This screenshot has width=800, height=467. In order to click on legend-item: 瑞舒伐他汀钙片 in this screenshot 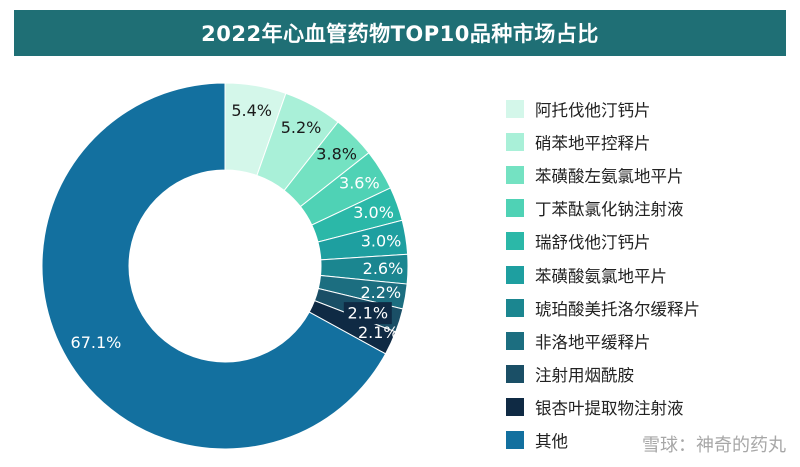, I will do `click(646, 241)`.